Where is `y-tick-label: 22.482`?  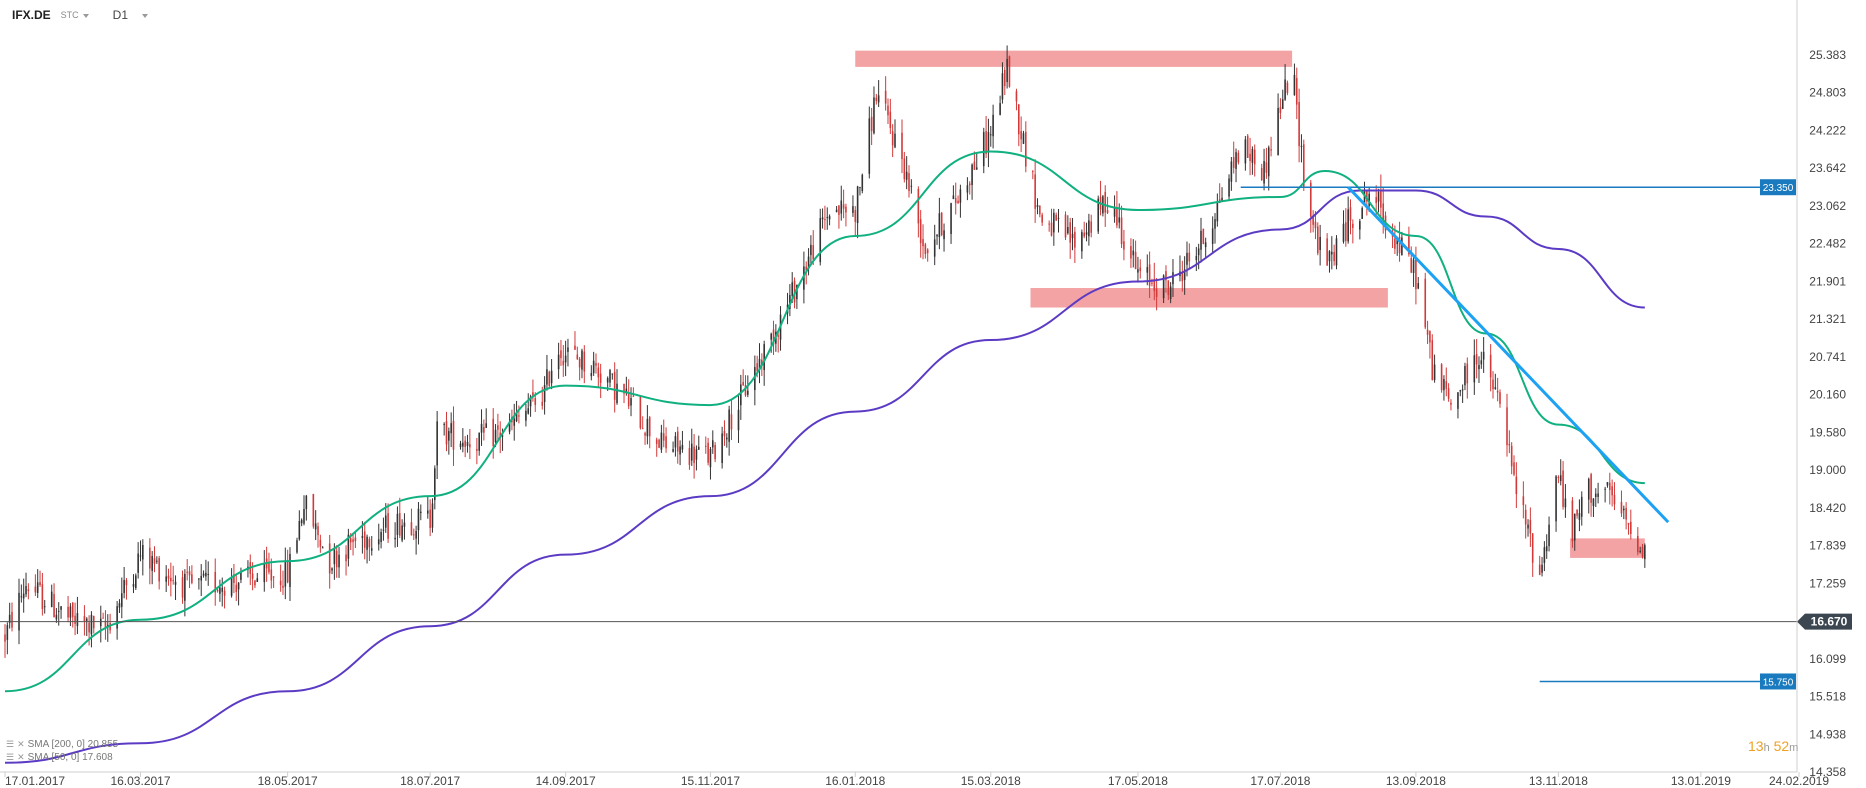
y-tick-label: 22.482 is located at coordinates (1827, 244).